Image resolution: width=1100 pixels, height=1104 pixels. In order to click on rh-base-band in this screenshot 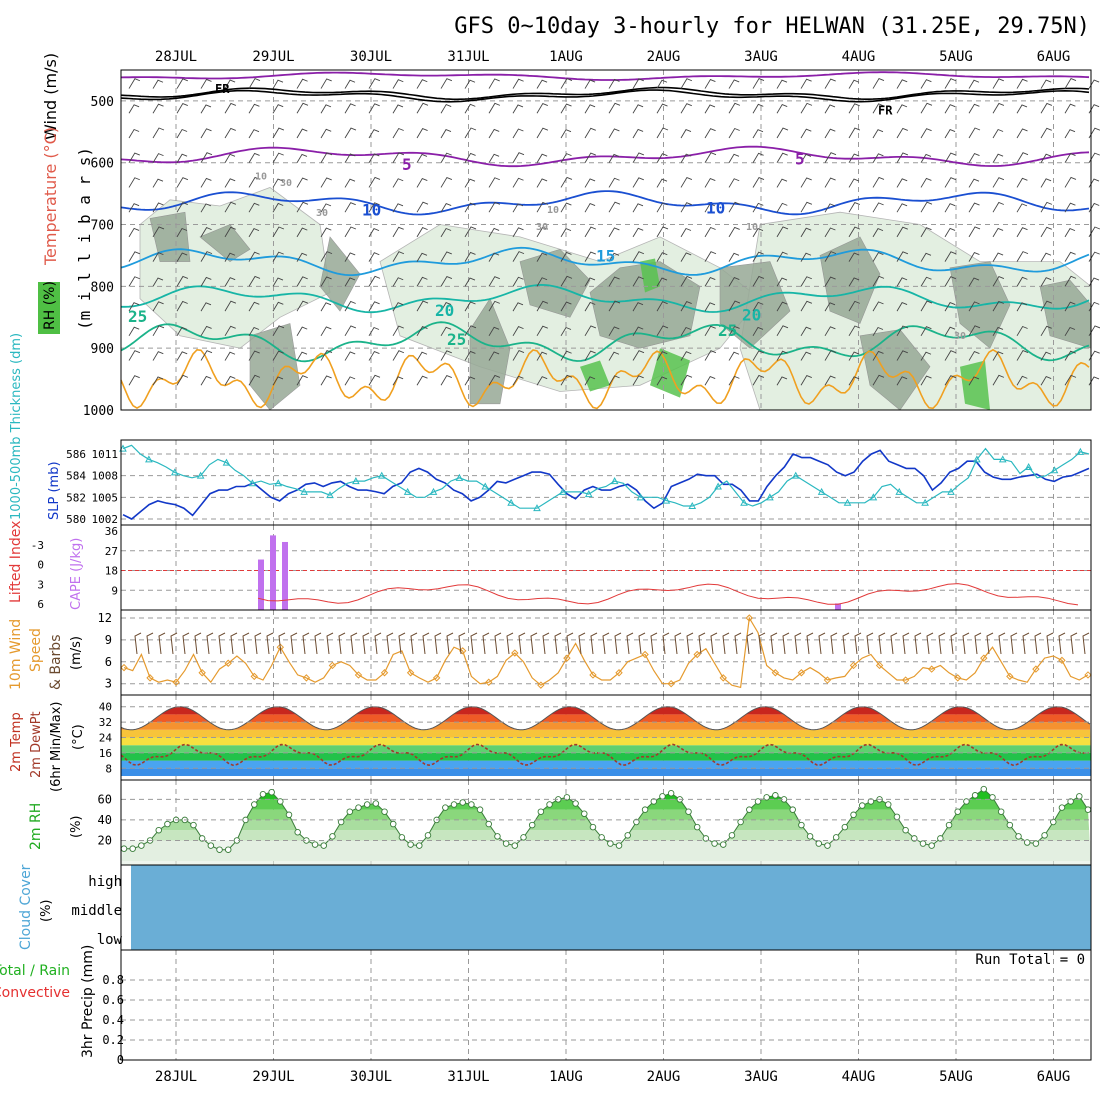, I will do `click(606, 852)`.